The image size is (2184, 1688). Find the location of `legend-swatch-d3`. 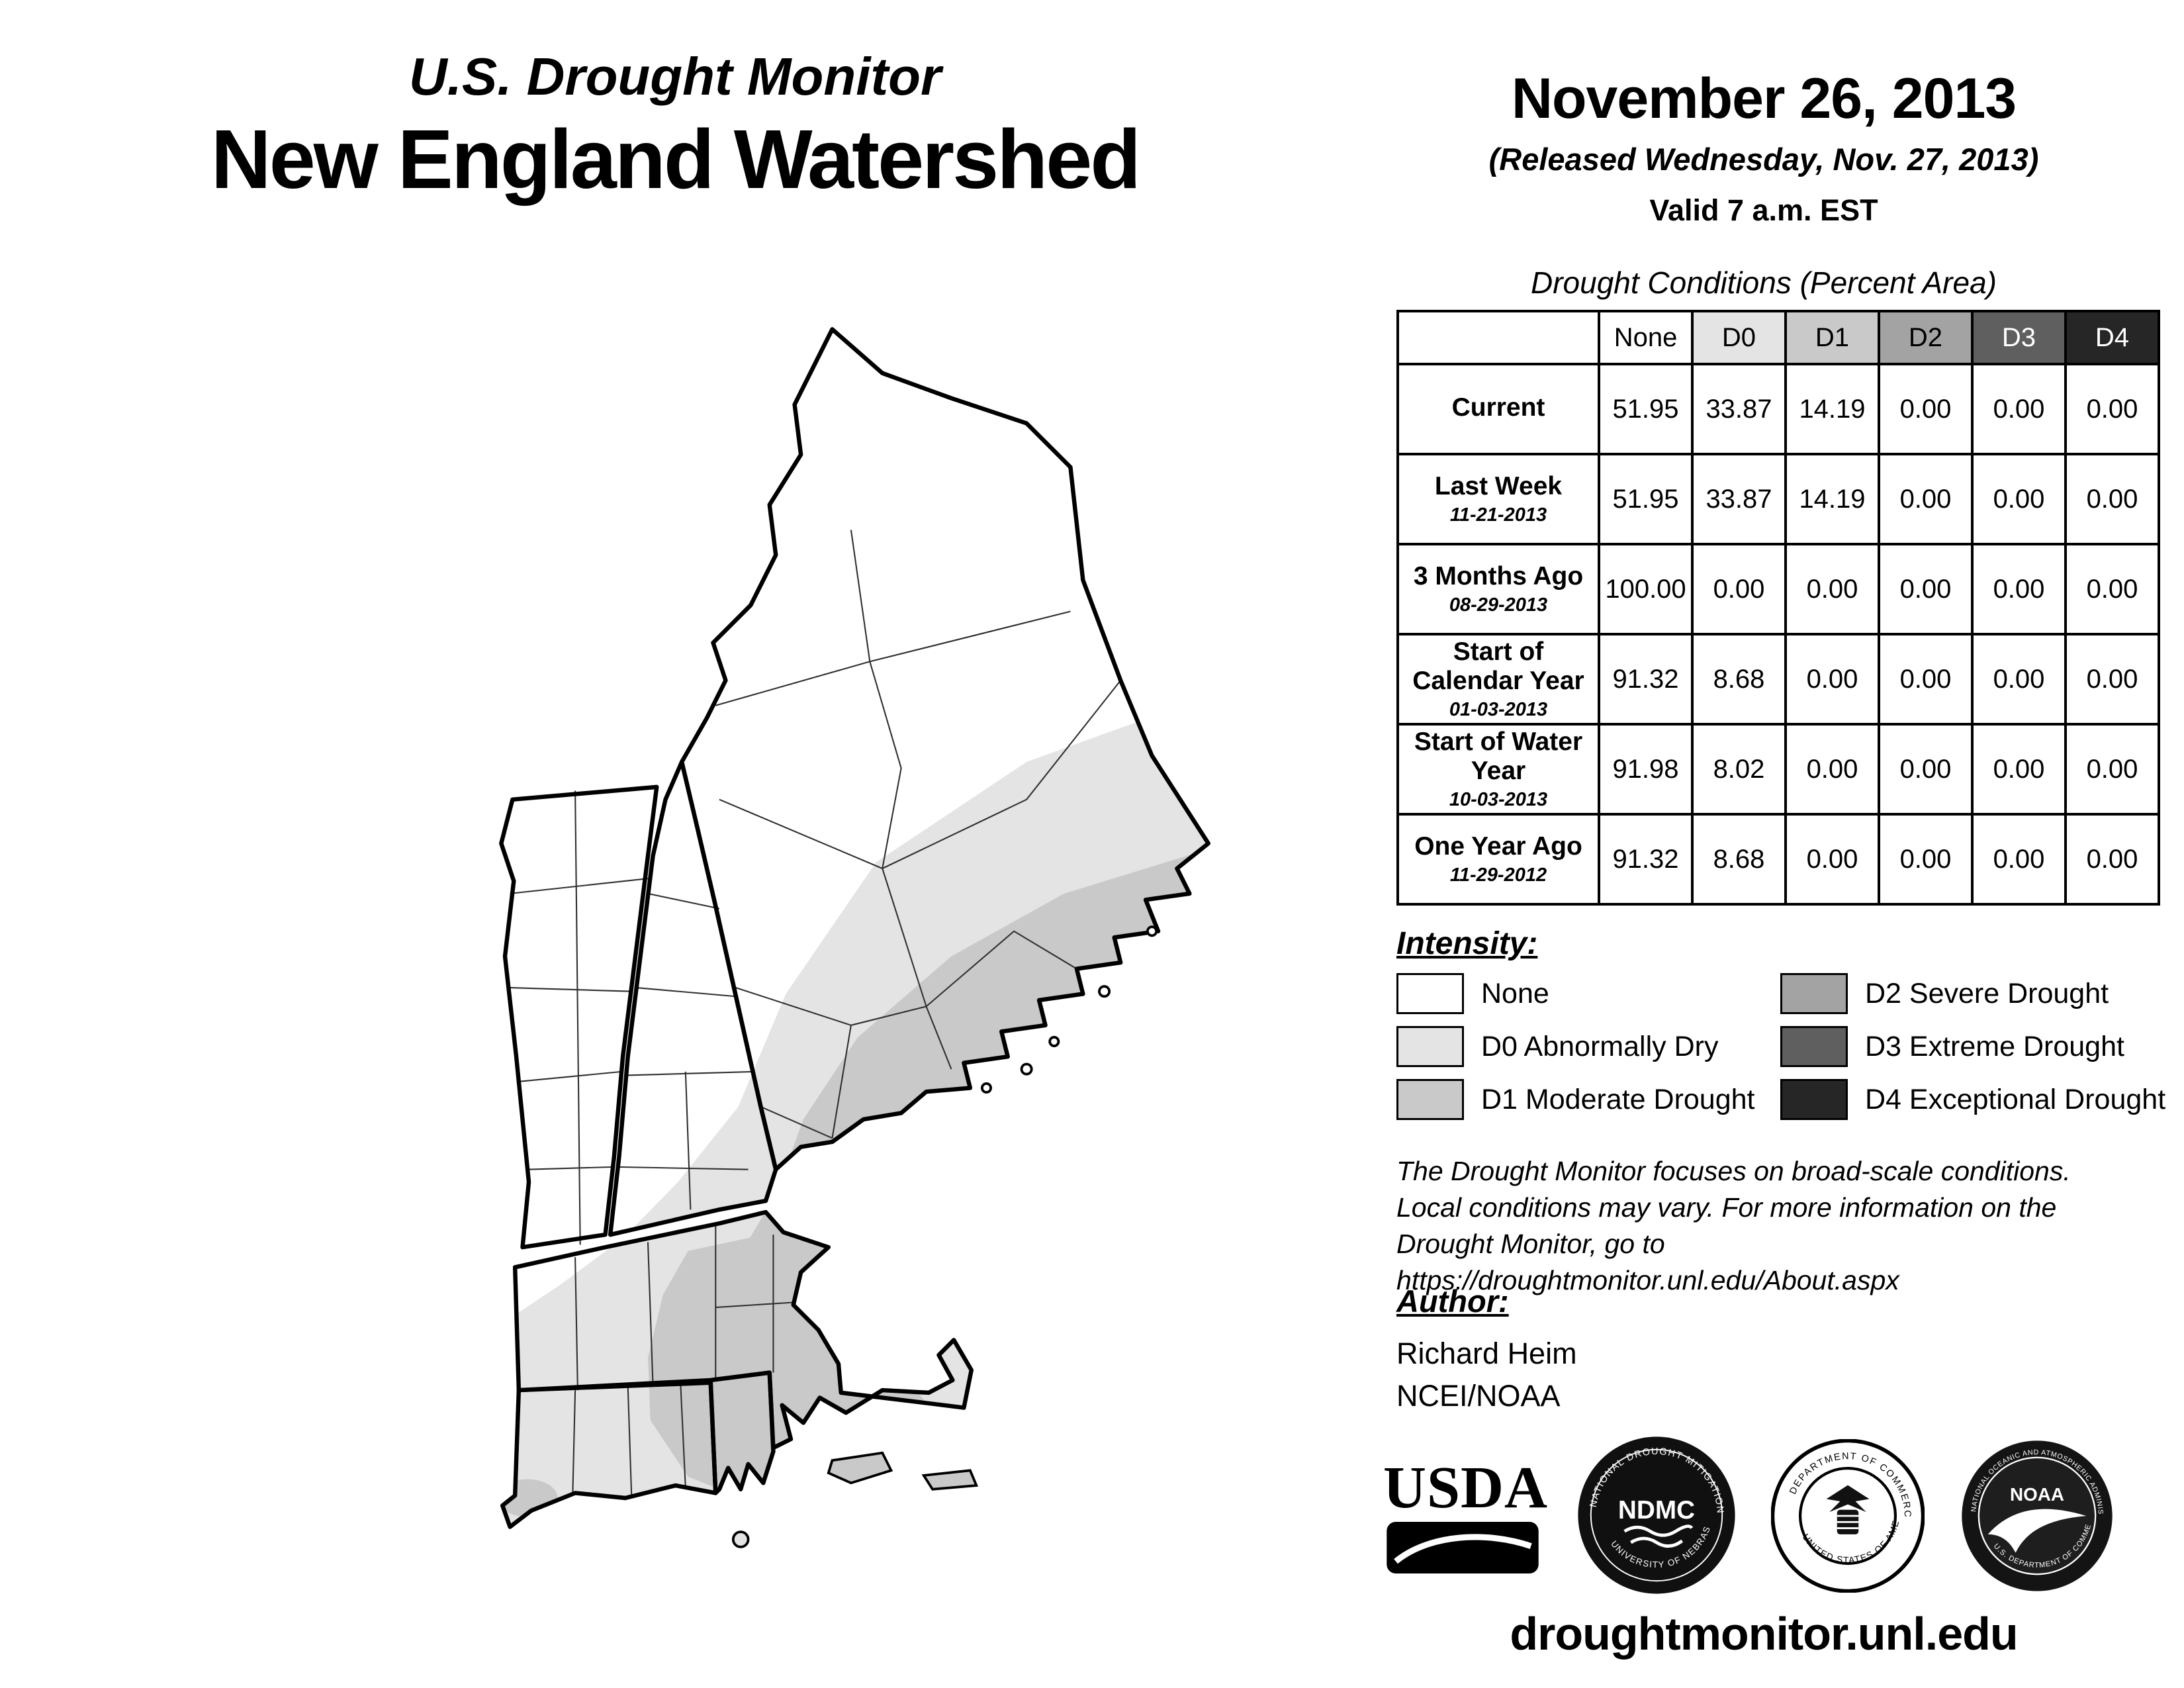

legend-swatch-d3 is located at coordinates (1814, 1046).